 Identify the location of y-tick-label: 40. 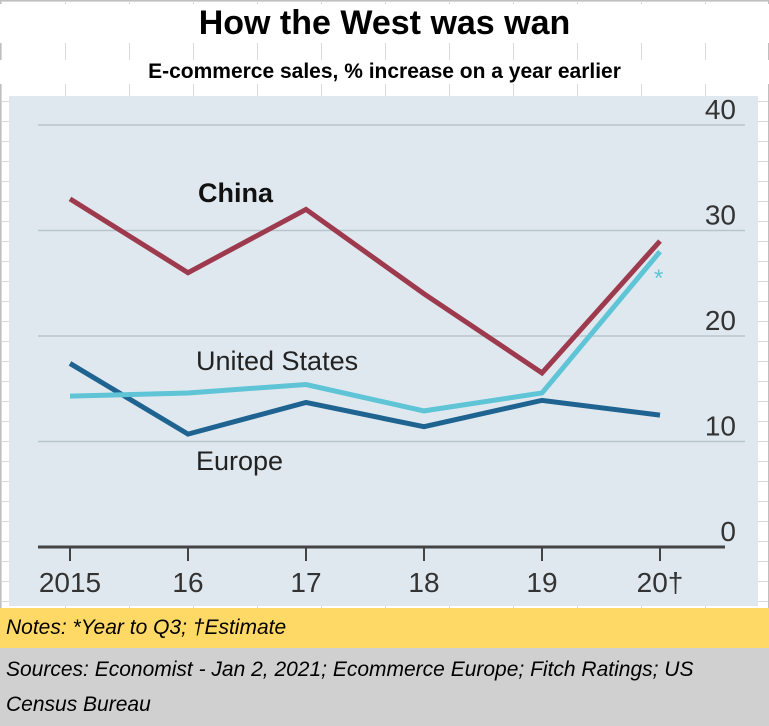
(720, 109).